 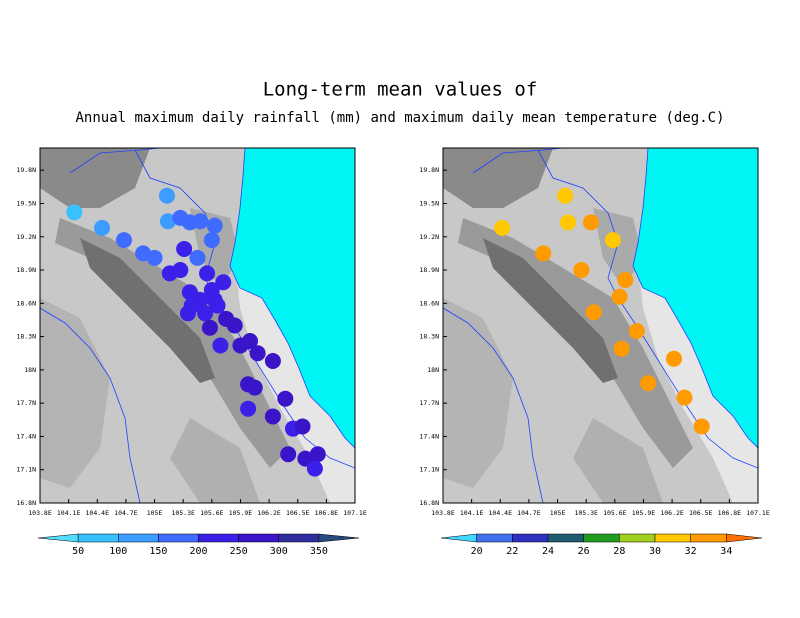 I want to click on colorbar-label: 32, so click(x=691, y=551).